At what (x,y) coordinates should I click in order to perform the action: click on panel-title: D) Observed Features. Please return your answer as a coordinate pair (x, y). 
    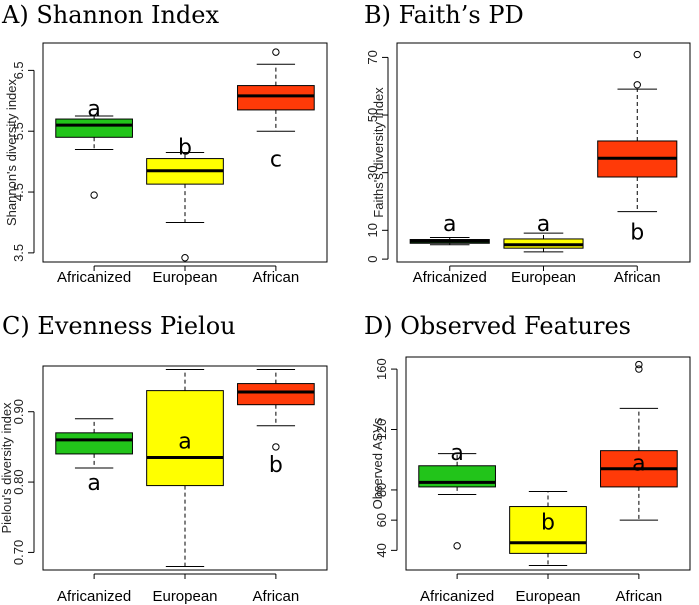
    Looking at the image, I should click on (497, 326).